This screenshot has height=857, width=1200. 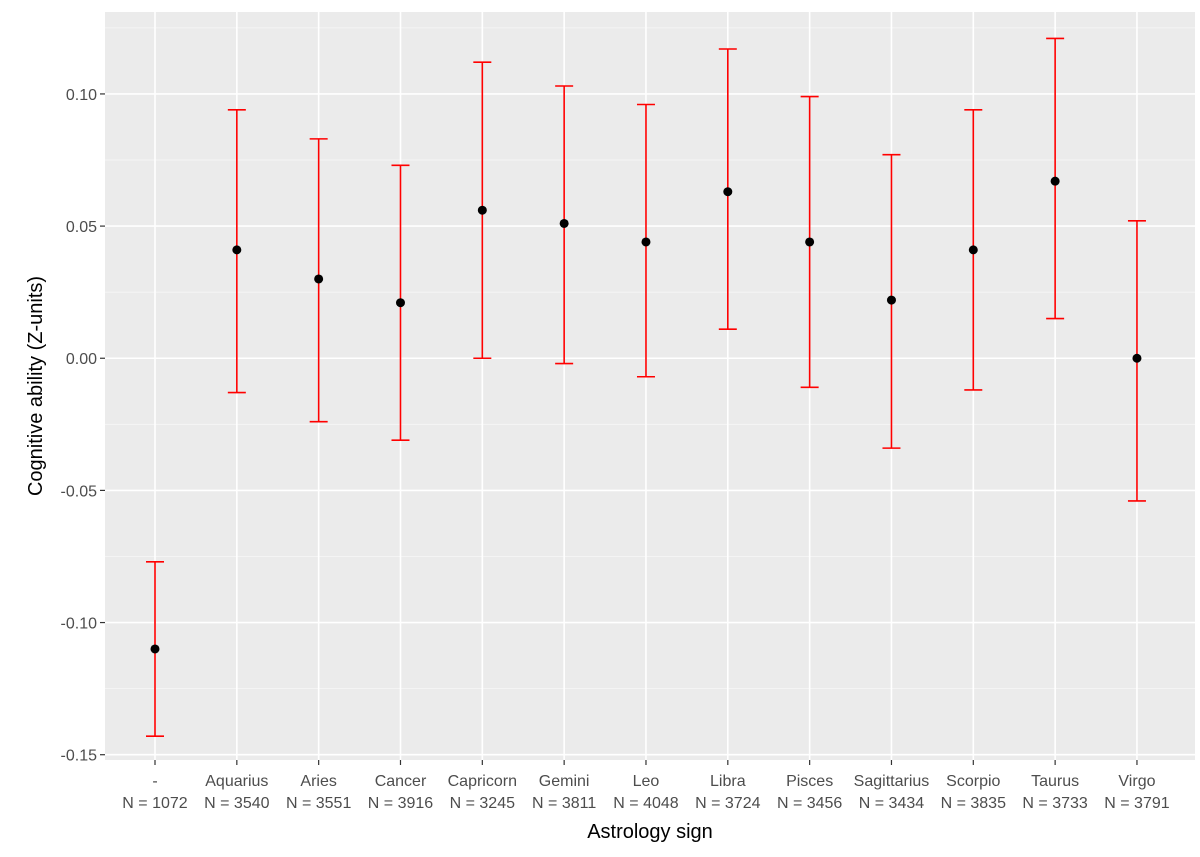 What do you see at coordinates (650, 832) in the screenshot?
I see `x-axis-title: Astrology sign` at bounding box center [650, 832].